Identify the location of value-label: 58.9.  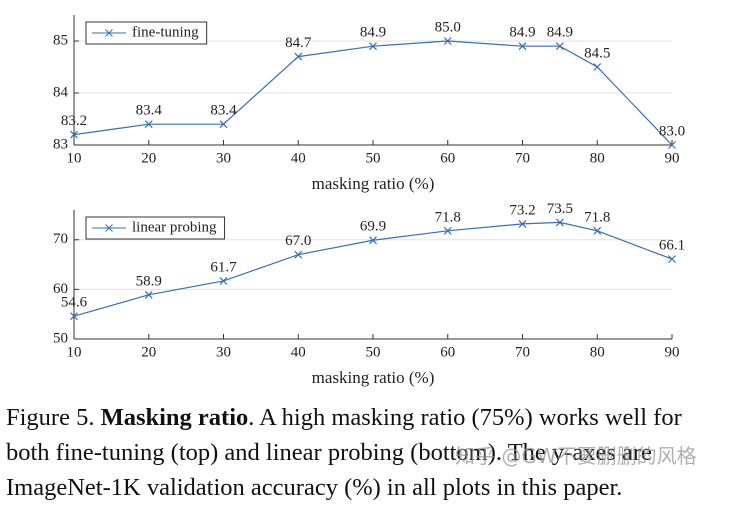
(149, 281).